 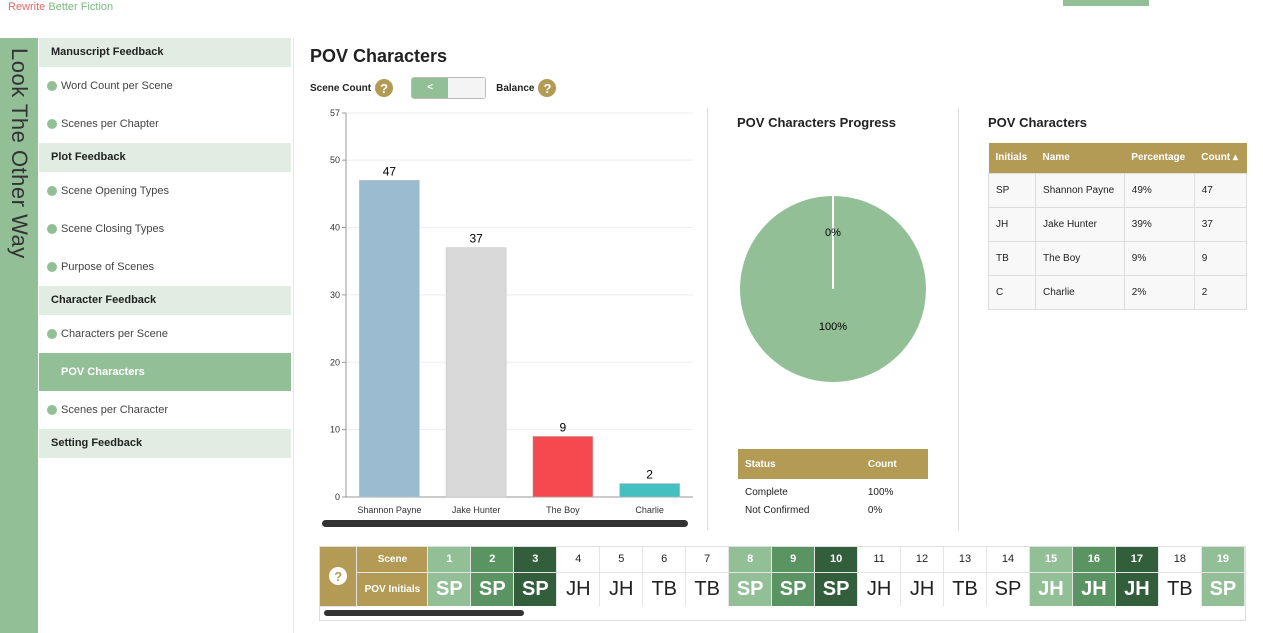 What do you see at coordinates (816, 122) in the screenshot?
I see `progress-title: POV Characters Progress` at bounding box center [816, 122].